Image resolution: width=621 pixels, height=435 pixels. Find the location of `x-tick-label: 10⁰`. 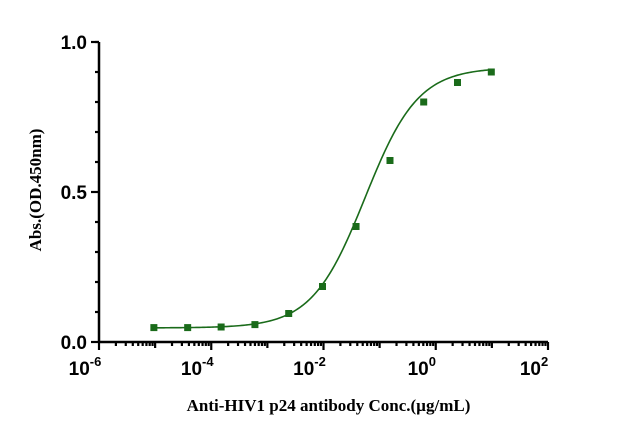

x-tick-label: 10⁰ is located at coordinates (422, 367).